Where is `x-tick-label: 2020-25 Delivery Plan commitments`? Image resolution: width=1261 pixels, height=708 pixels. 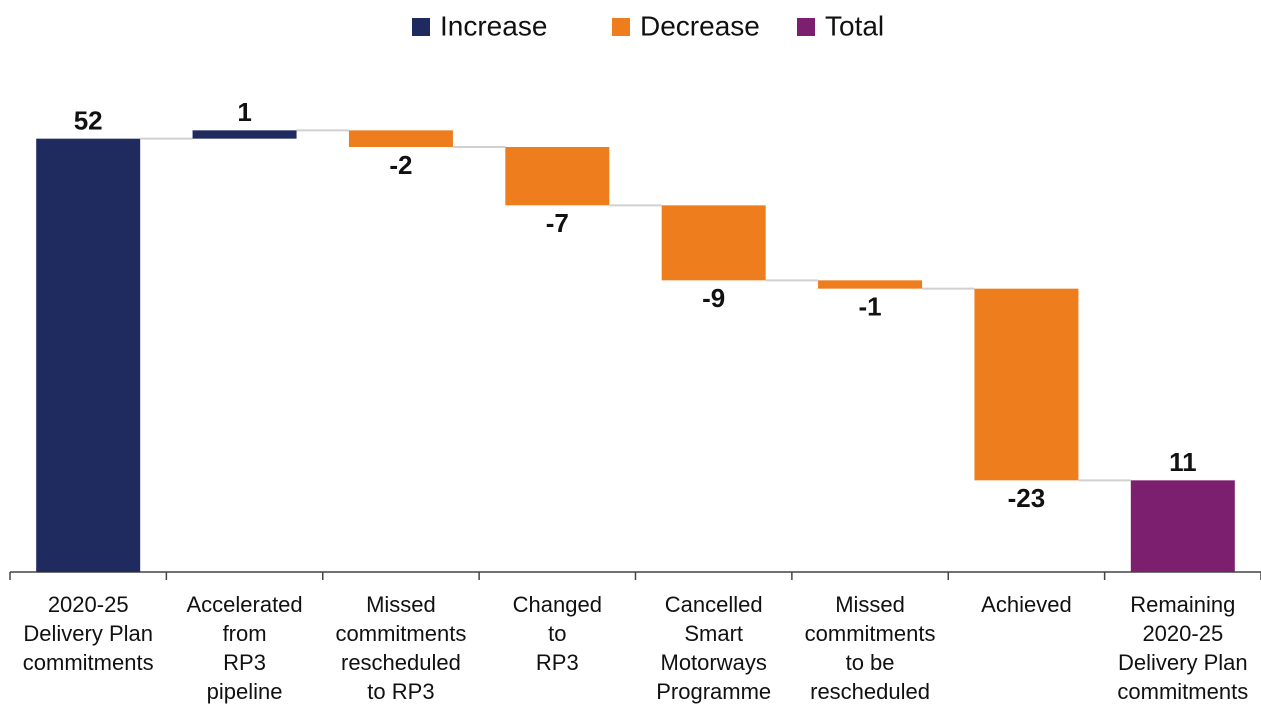
x-tick-label: 2020-25 Delivery Plan commitments is located at coordinates (88, 633).